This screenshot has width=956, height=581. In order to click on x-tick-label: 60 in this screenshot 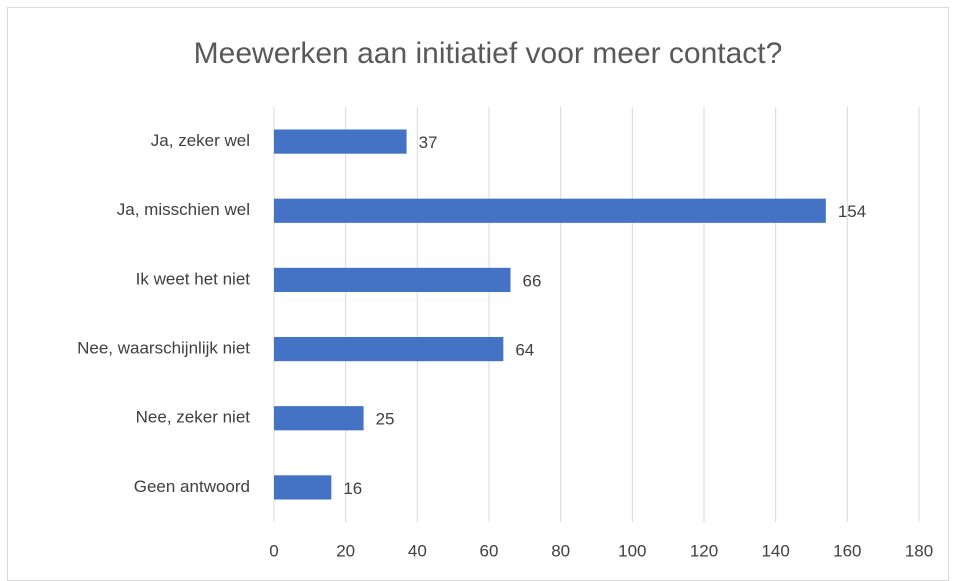, I will do `click(489, 550)`.